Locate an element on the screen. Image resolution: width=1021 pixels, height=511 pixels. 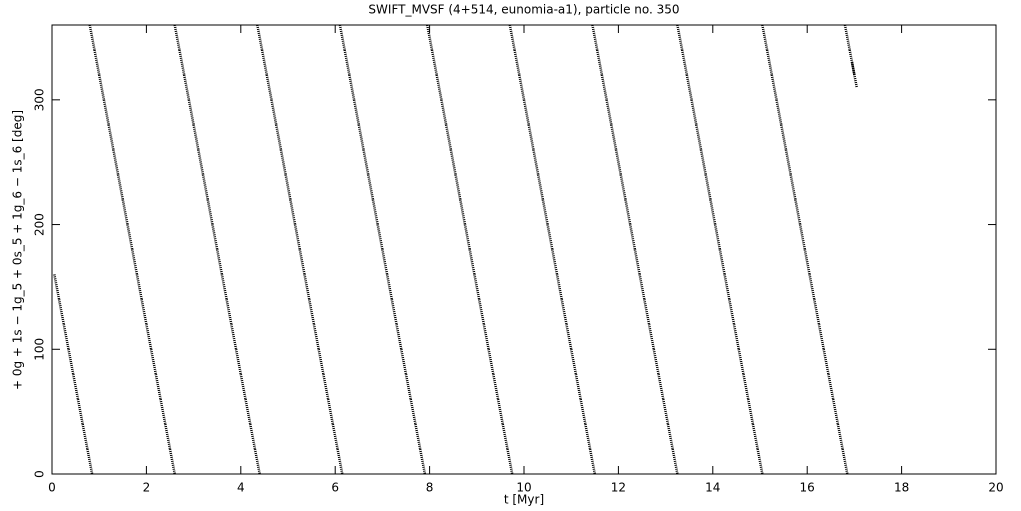
y-tick-label: 0 is located at coordinates (40, 474).